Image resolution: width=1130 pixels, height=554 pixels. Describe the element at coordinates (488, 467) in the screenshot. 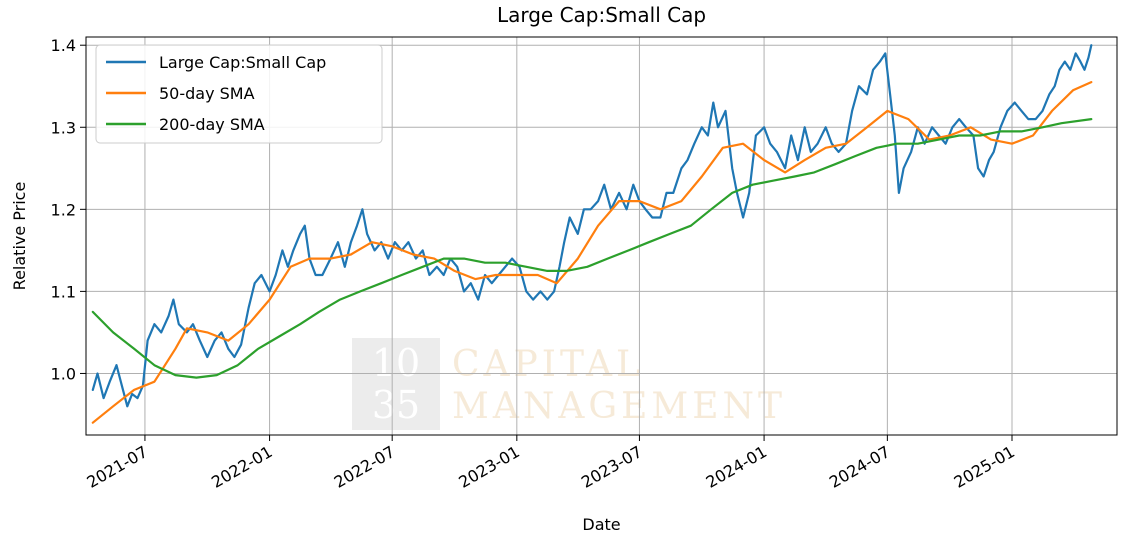

I see `x-tick-label: 2023-01` at that location.